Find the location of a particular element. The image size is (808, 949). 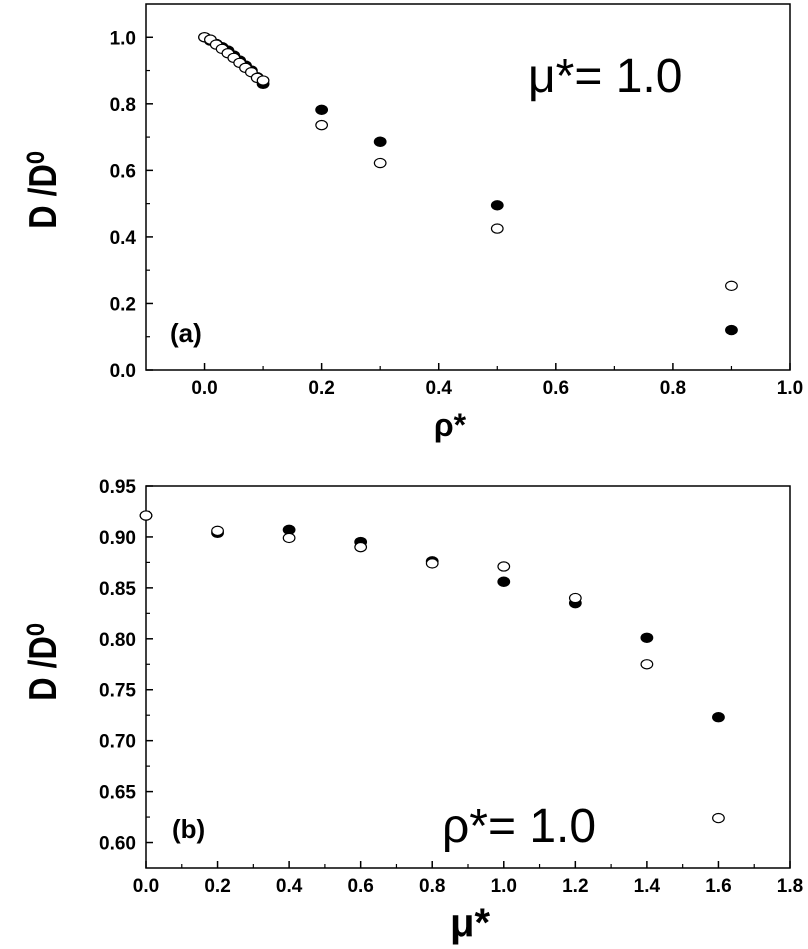

y-tick-label: 0.60 is located at coordinates (117, 844).